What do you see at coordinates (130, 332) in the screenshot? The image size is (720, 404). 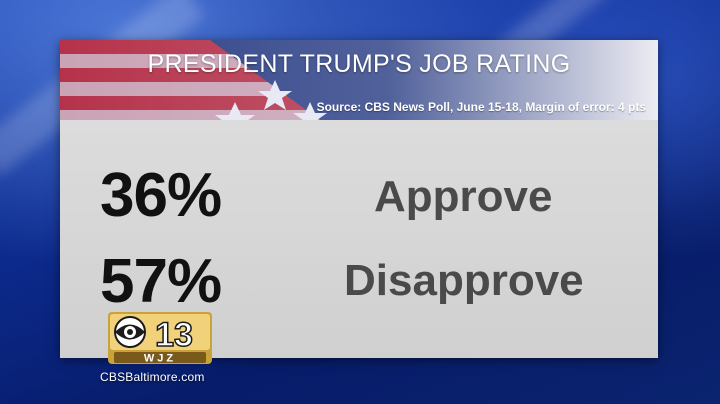 I see `cbs-eye-icon` at bounding box center [130, 332].